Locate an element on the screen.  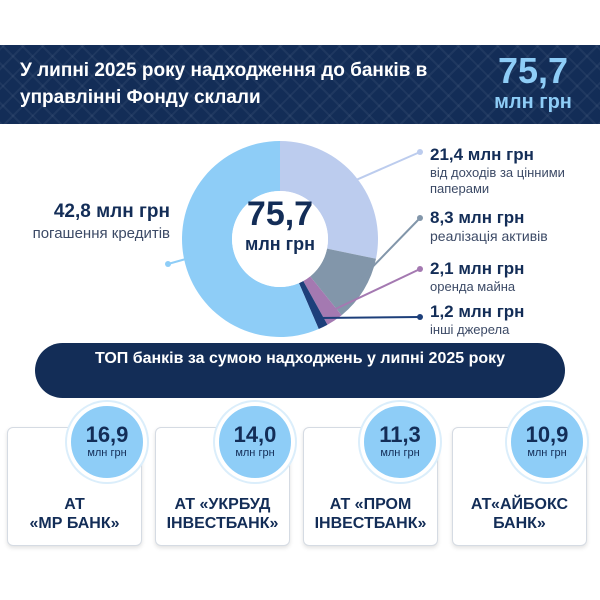
bank-amount-badge-4: 10,9 млн грн is located at coordinates (547, 442).